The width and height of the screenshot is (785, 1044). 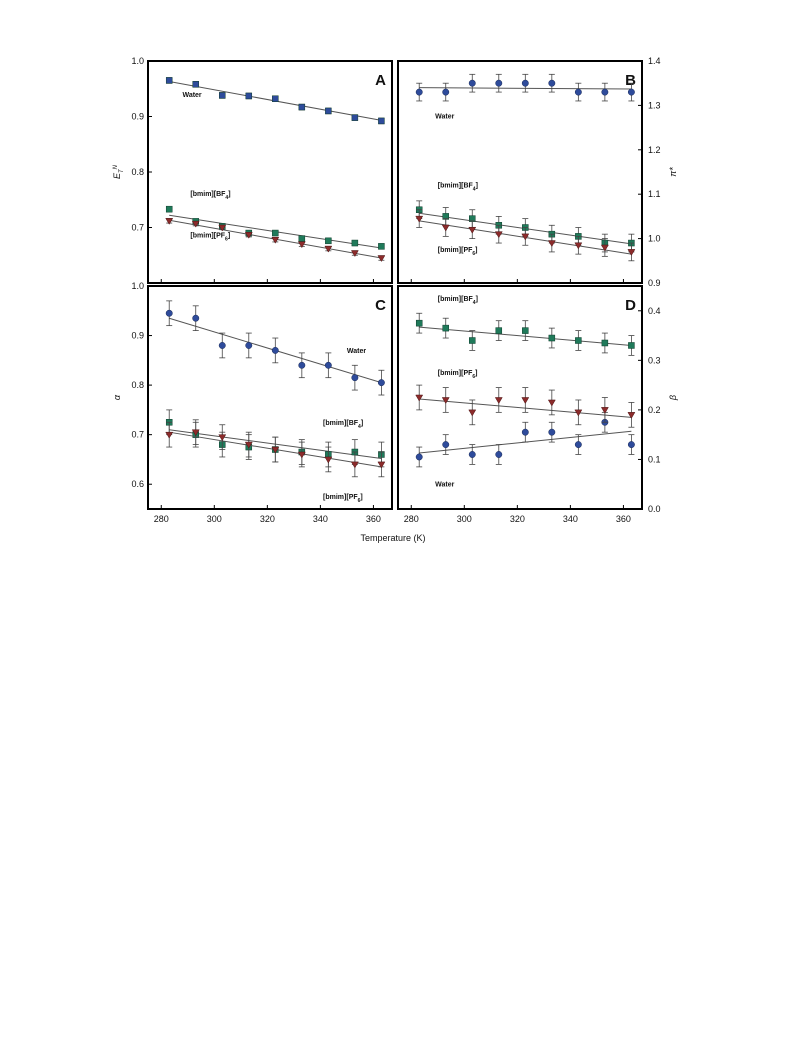 What do you see at coordinates (630, 305) in the screenshot?
I see `panel-letter: D` at bounding box center [630, 305].